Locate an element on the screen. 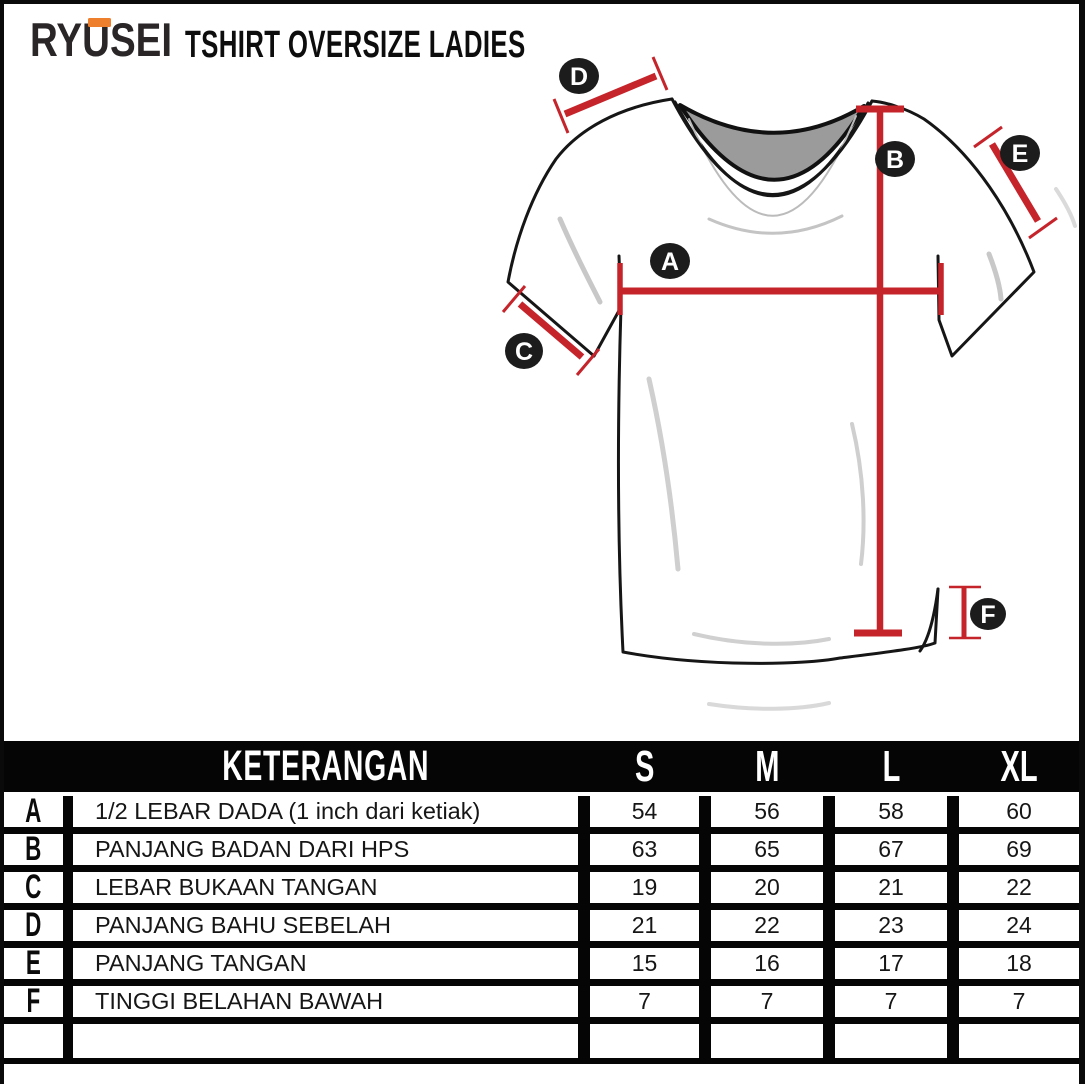 Image resolution: width=1085 pixels, height=1084 pixels. label-letter-b: B is located at coordinates (895, 160).